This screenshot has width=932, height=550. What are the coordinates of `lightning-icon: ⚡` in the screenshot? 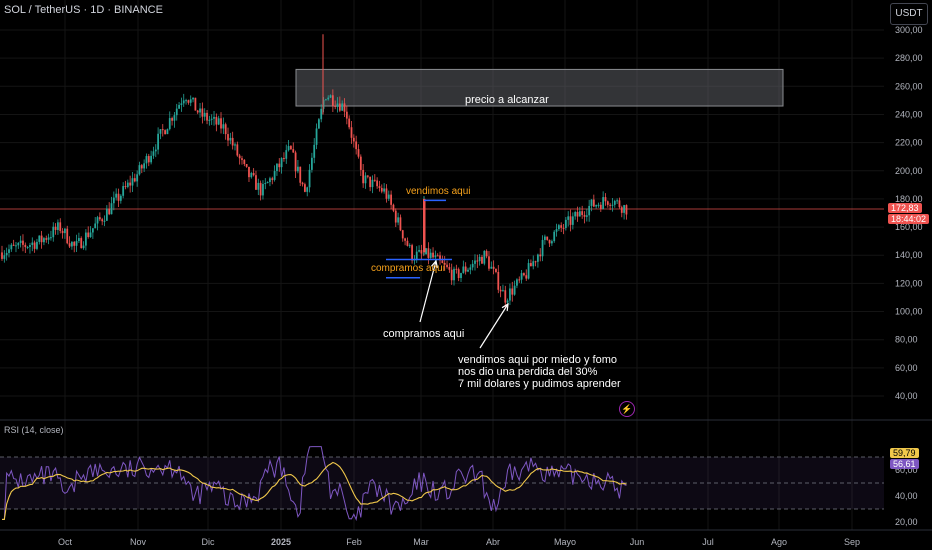 It's located at (627, 409).